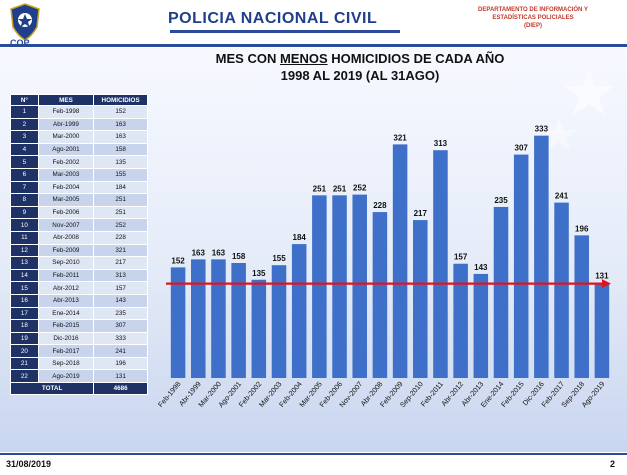  What do you see at coordinates (66, 112) in the screenshot?
I see `row-month: Feb-1998` at bounding box center [66, 112].